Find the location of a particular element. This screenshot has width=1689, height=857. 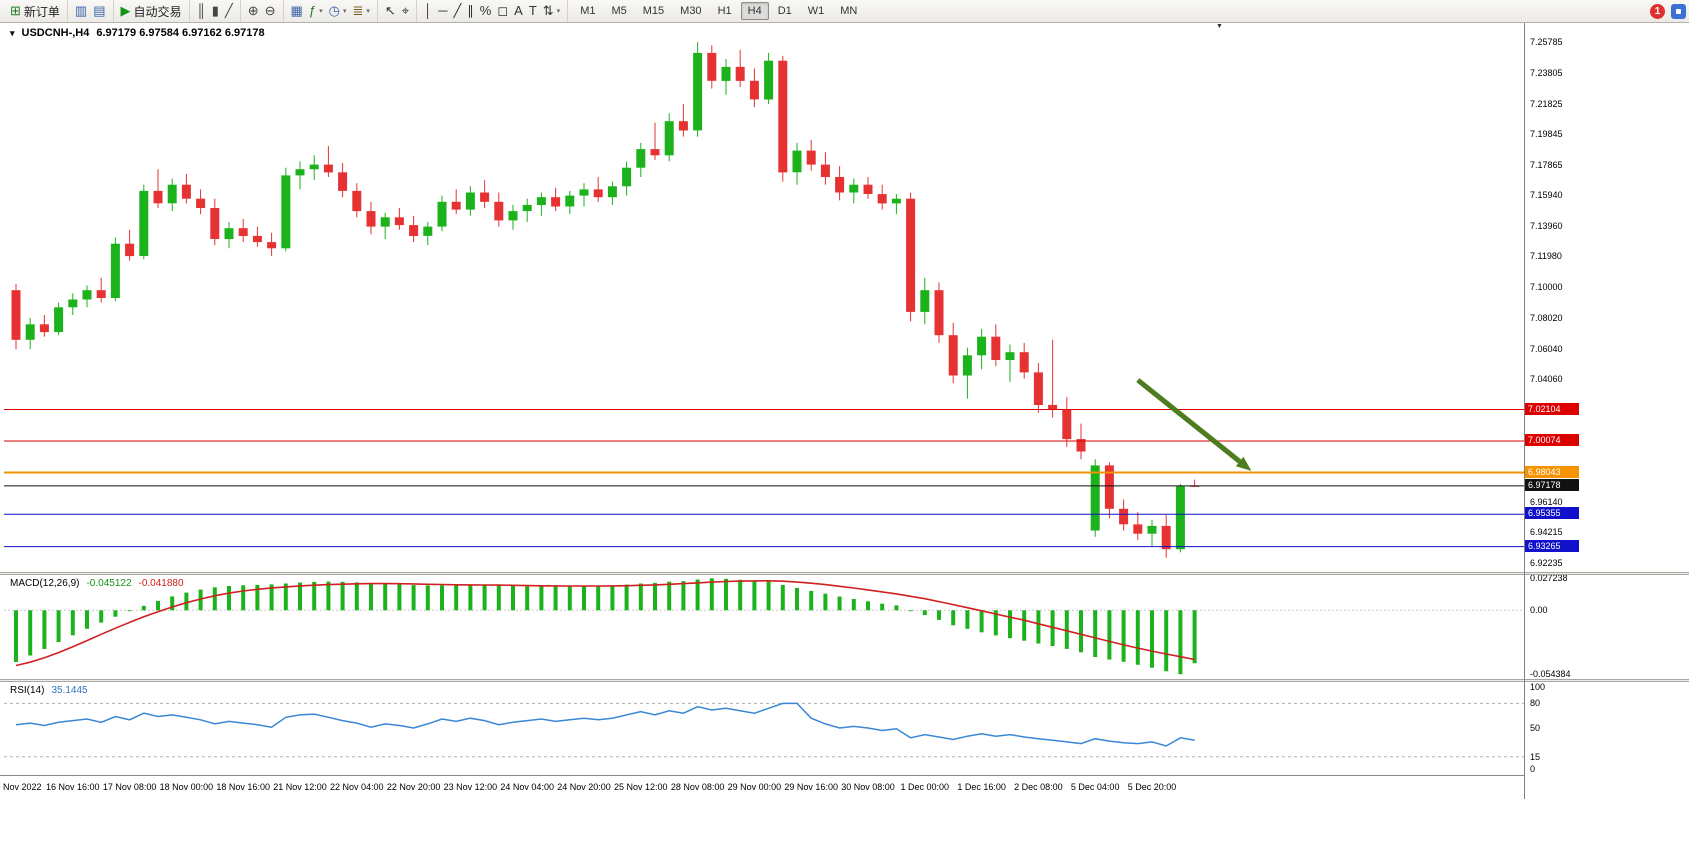

shapes-button: ◻ is located at coordinates (502, 11).